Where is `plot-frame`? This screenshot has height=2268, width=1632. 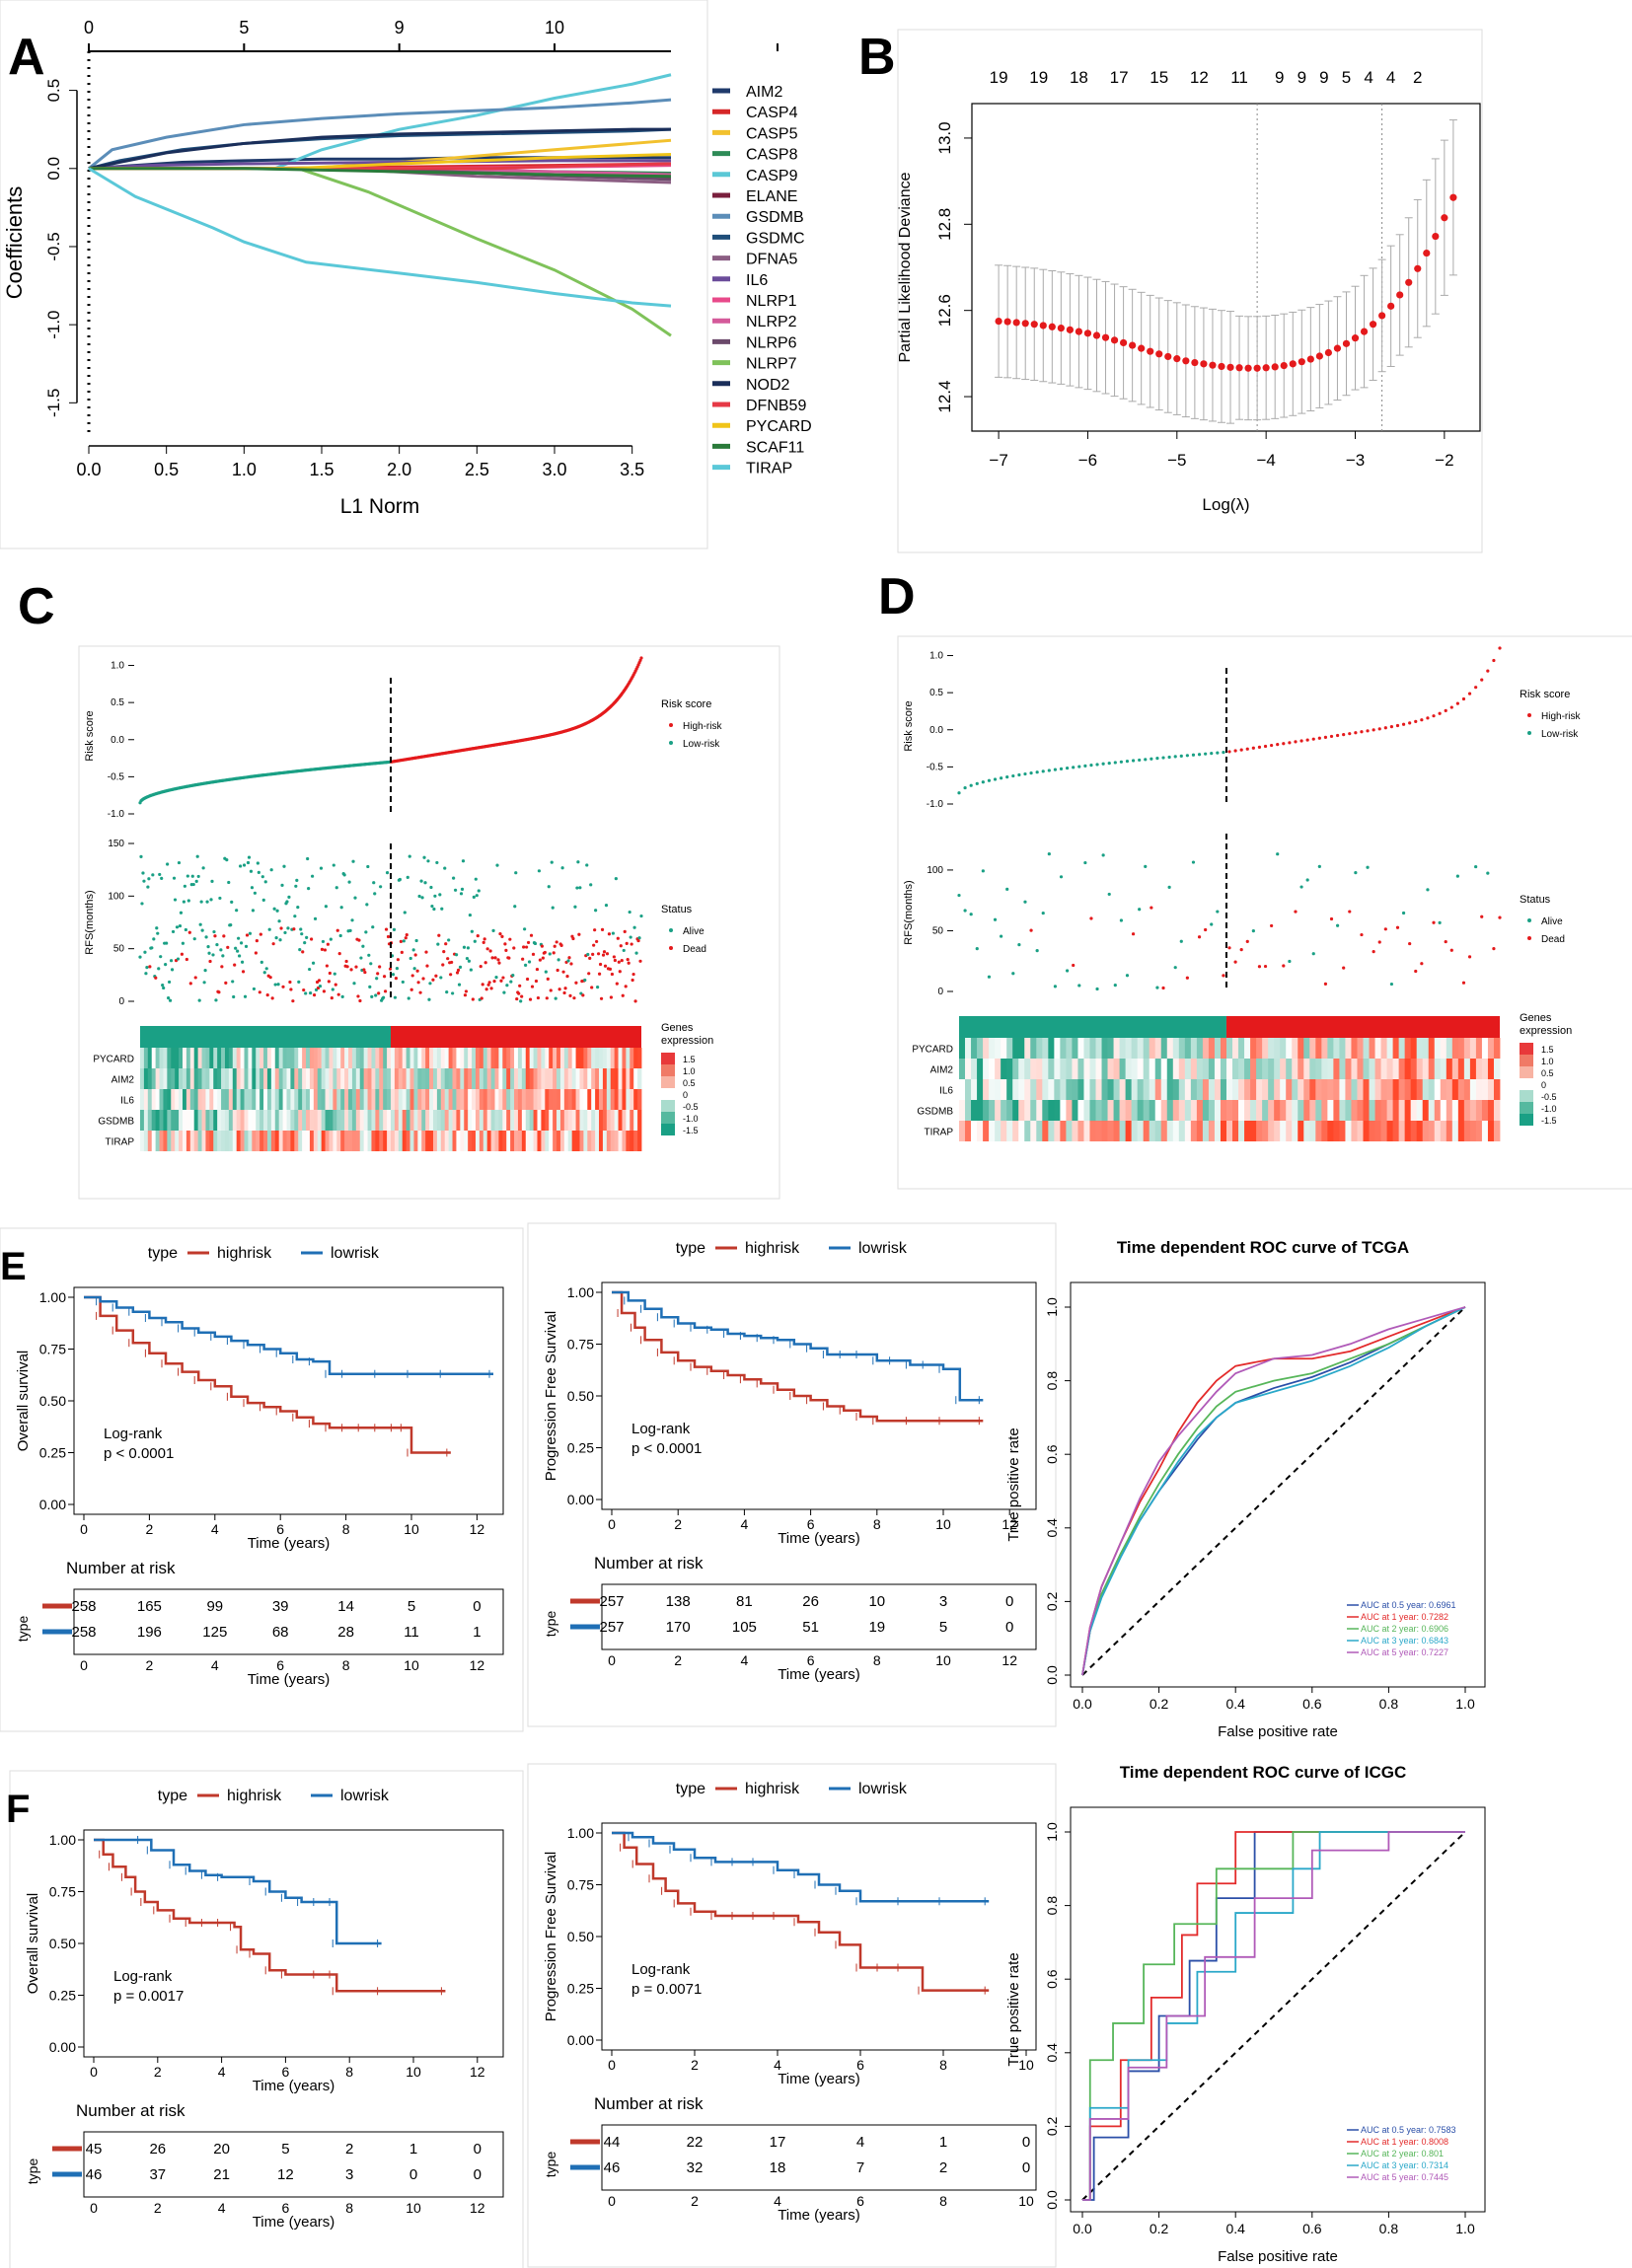 plot-frame is located at coordinates (819, 1936).